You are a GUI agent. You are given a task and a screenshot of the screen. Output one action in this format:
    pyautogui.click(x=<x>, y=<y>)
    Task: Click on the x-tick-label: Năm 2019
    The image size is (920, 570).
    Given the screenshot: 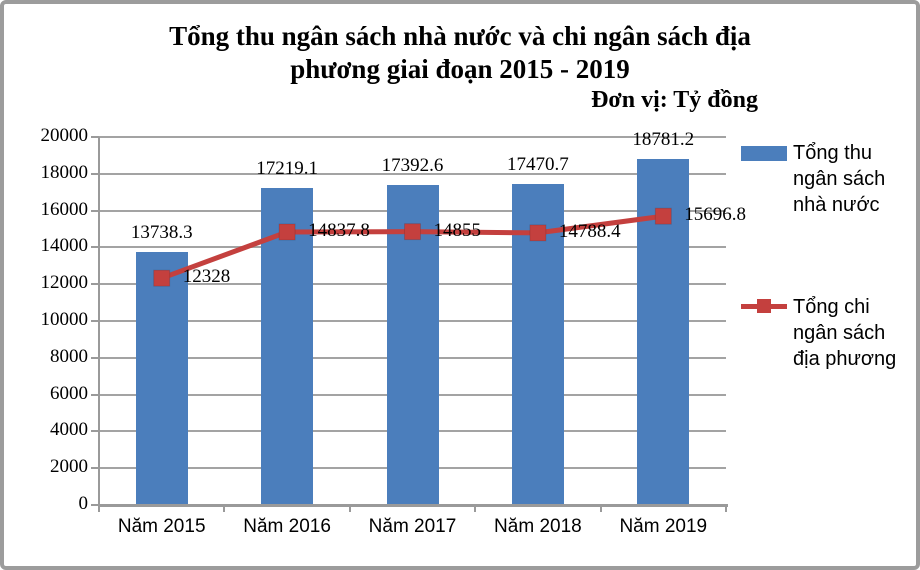 What is the action you would take?
    pyautogui.click(x=663, y=526)
    